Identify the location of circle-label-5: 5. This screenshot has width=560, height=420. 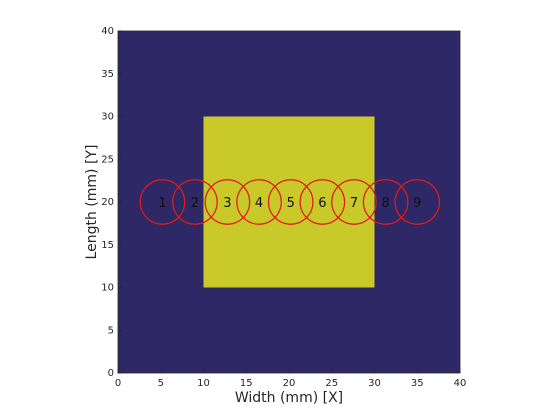
(291, 203).